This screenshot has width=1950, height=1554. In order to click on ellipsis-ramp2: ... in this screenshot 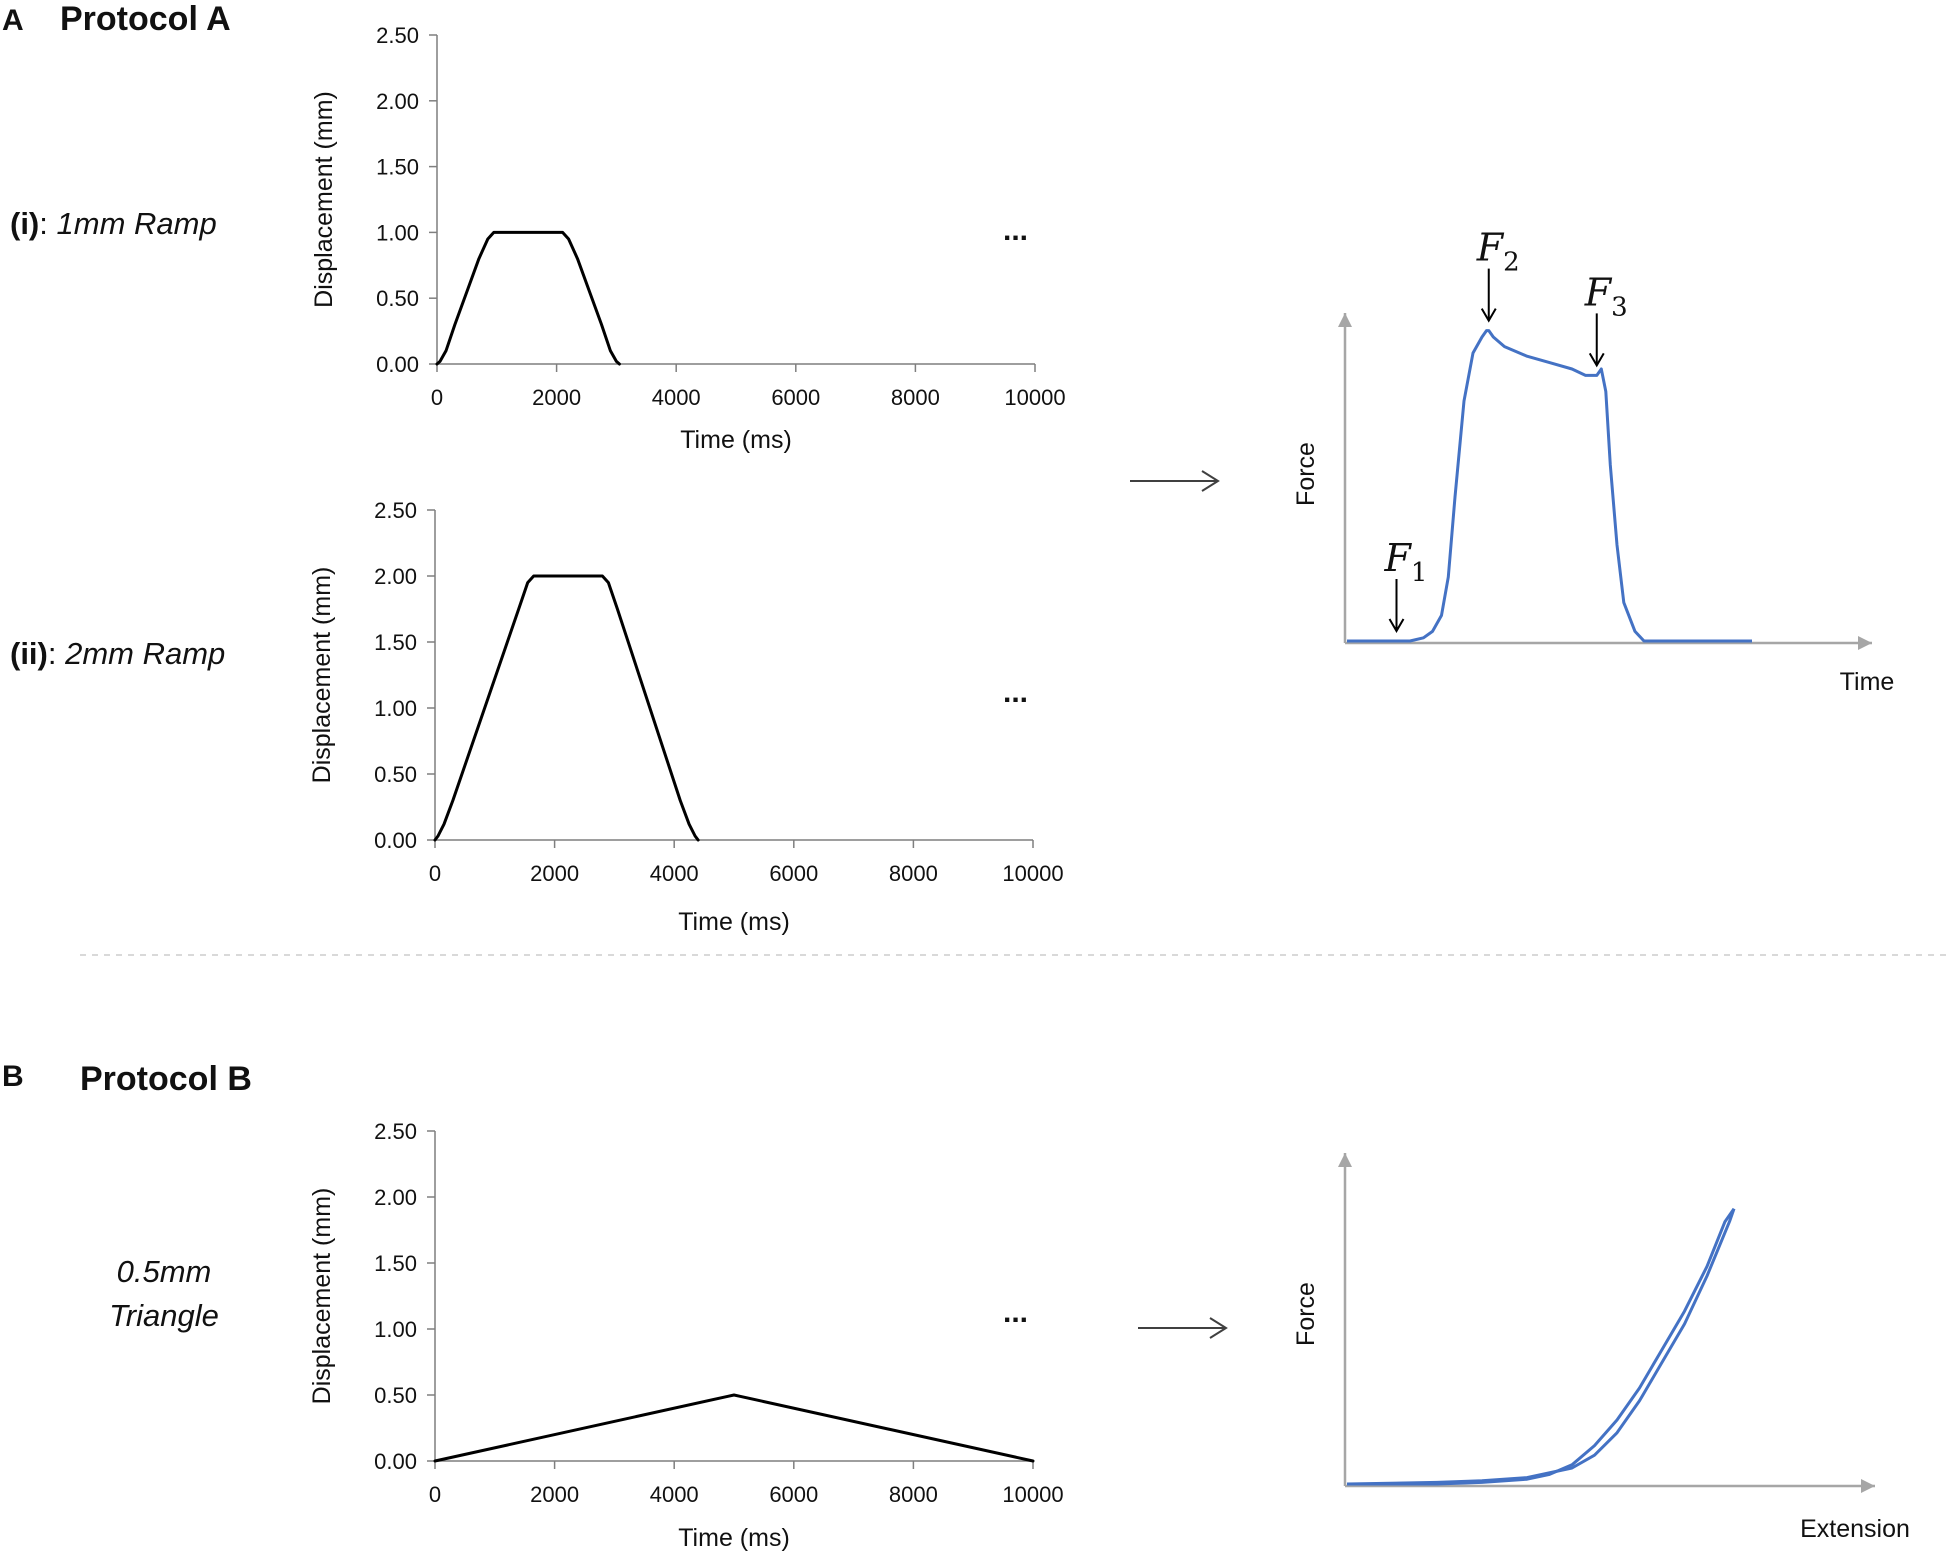, I will do `click(1015, 692)`.